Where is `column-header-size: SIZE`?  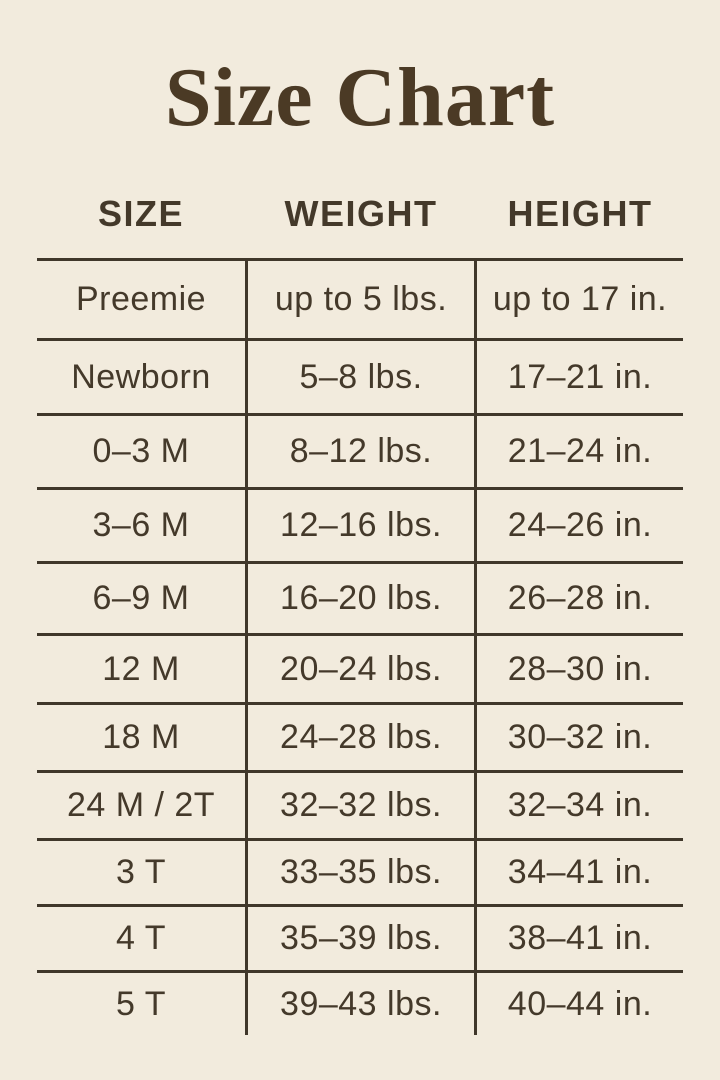 column-header-size: SIZE is located at coordinates (140, 213).